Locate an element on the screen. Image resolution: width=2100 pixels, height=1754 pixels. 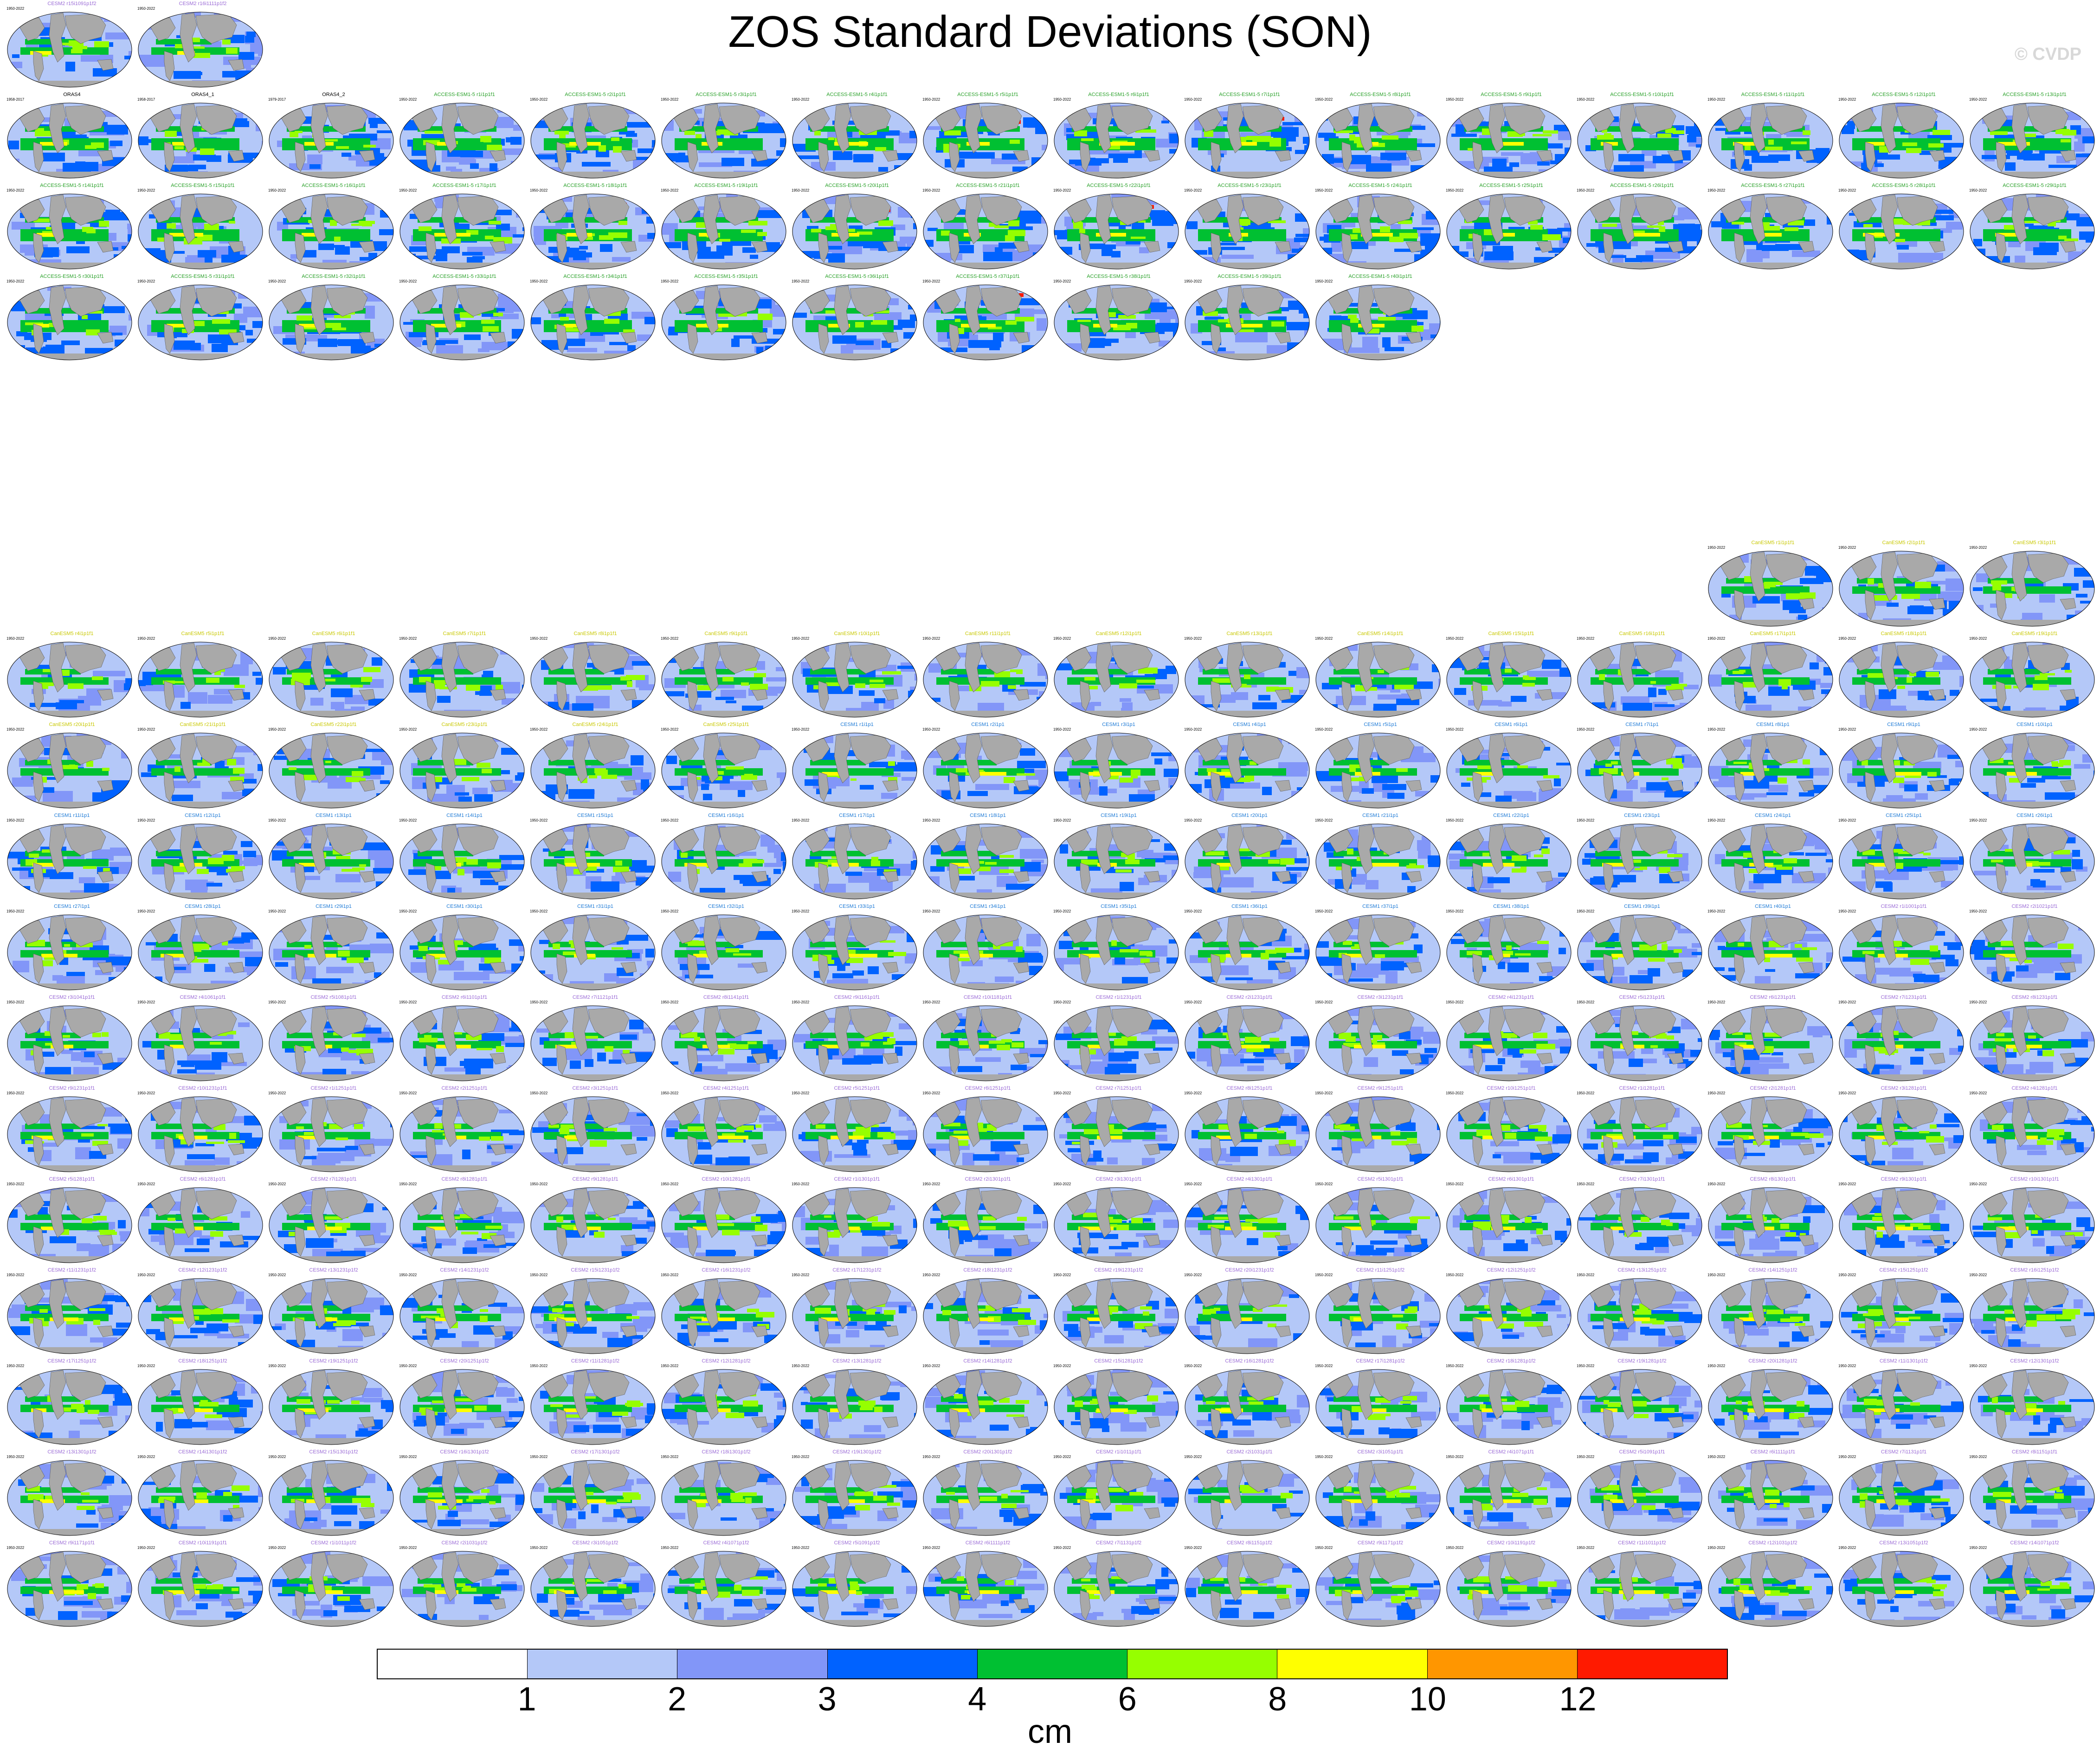
panel-title: CESM1 r9i1p1 is located at coordinates (1904, 724).